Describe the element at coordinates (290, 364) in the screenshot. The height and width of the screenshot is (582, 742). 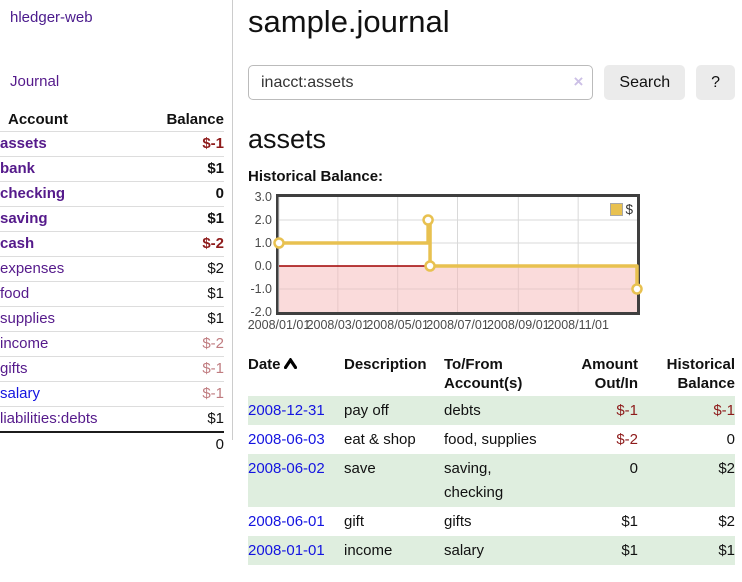
I see `sort-ascending-icon` at that location.